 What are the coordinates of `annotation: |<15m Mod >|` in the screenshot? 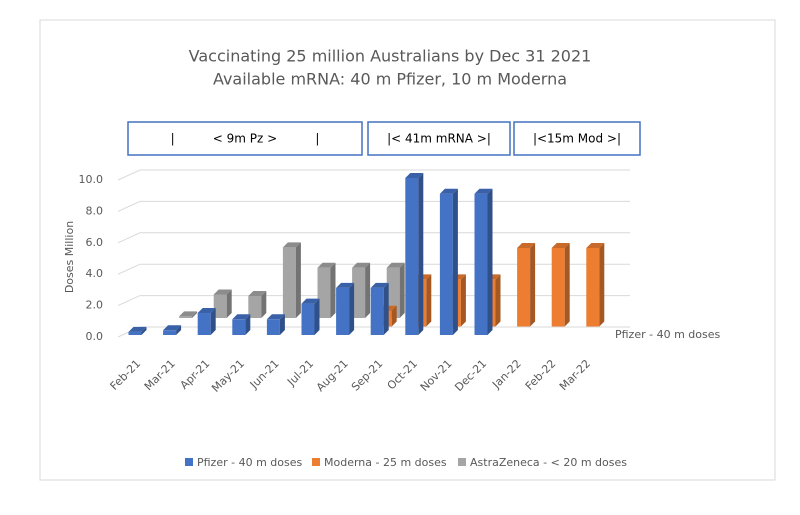 It's located at (577, 139).